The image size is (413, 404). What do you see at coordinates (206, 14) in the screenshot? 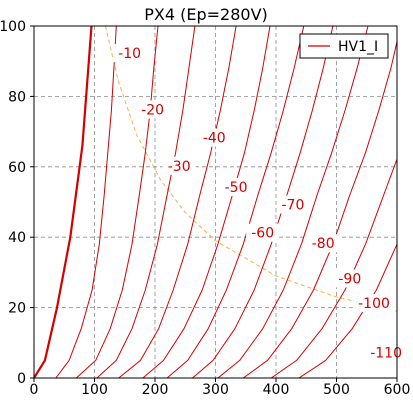
I see `chart-title: PX4 (Ep=280V)` at bounding box center [206, 14].